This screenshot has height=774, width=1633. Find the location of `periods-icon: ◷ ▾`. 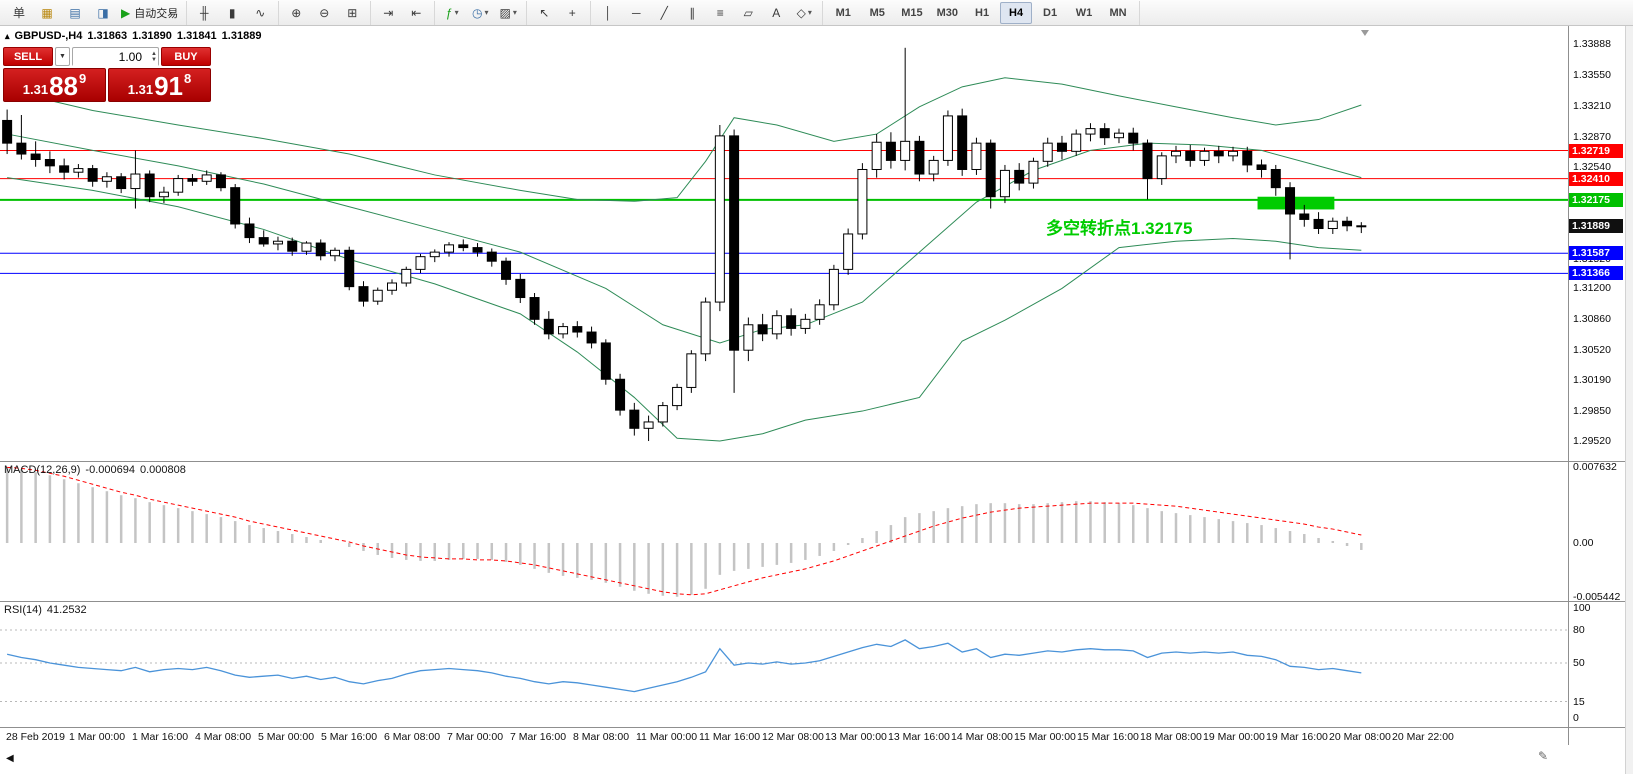

periods-icon: ◷ ▾ is located at coordinates (480, 13).